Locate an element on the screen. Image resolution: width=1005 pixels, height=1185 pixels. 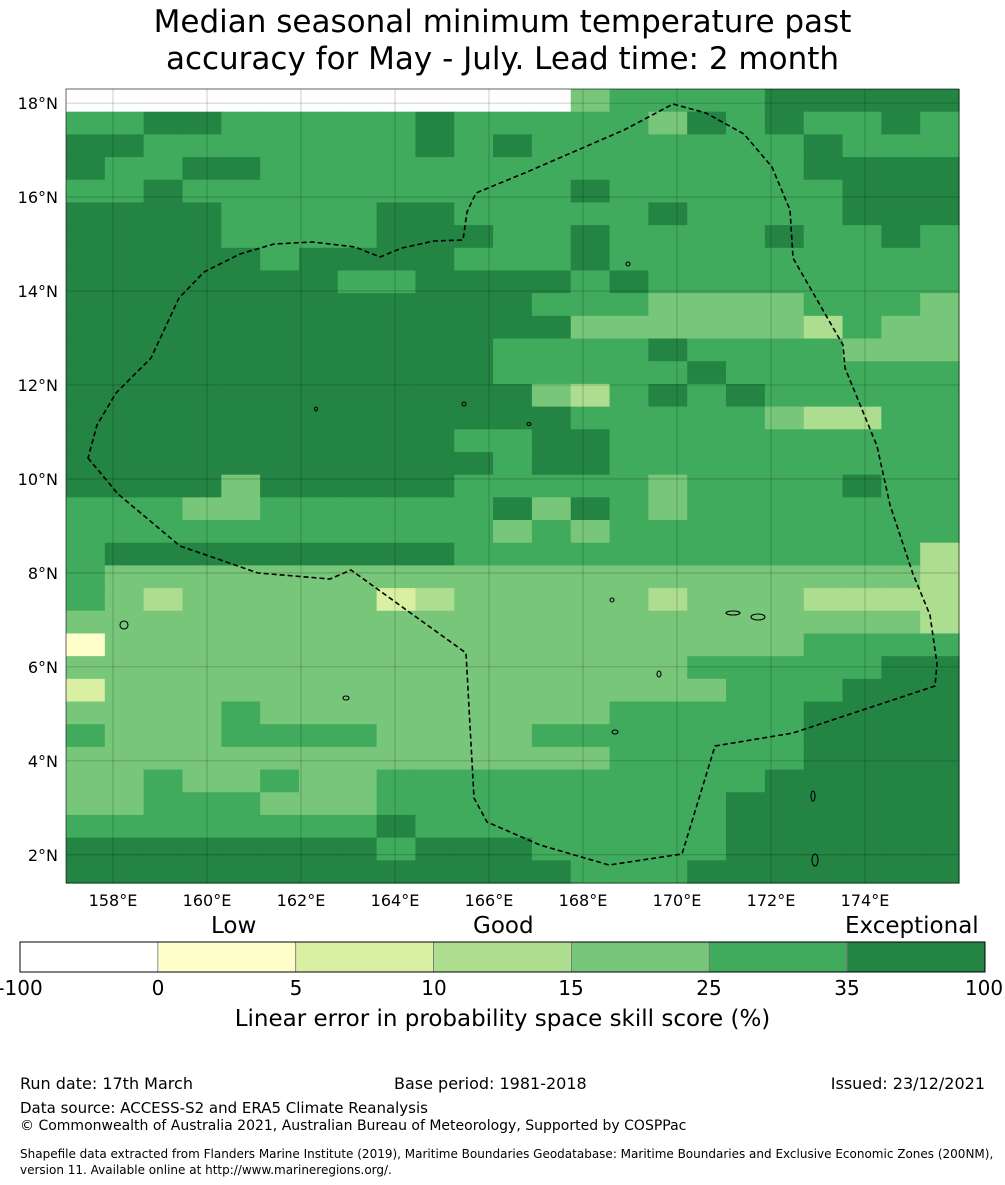
longitude-label: 166°E is located at coordinates (489, 900).